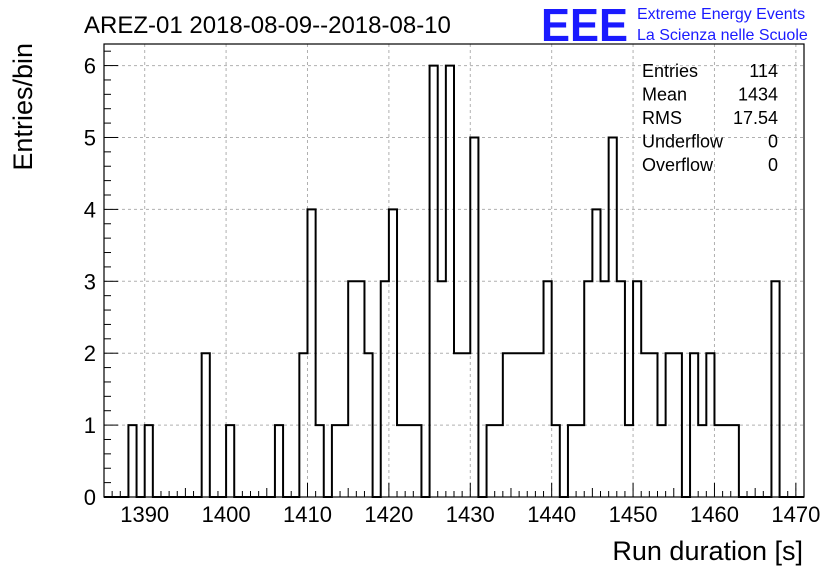  What do you see at coordinates (90, 66) in the screenshot?
I see `y-tick-label: 6` at bounding box center [90, 66].